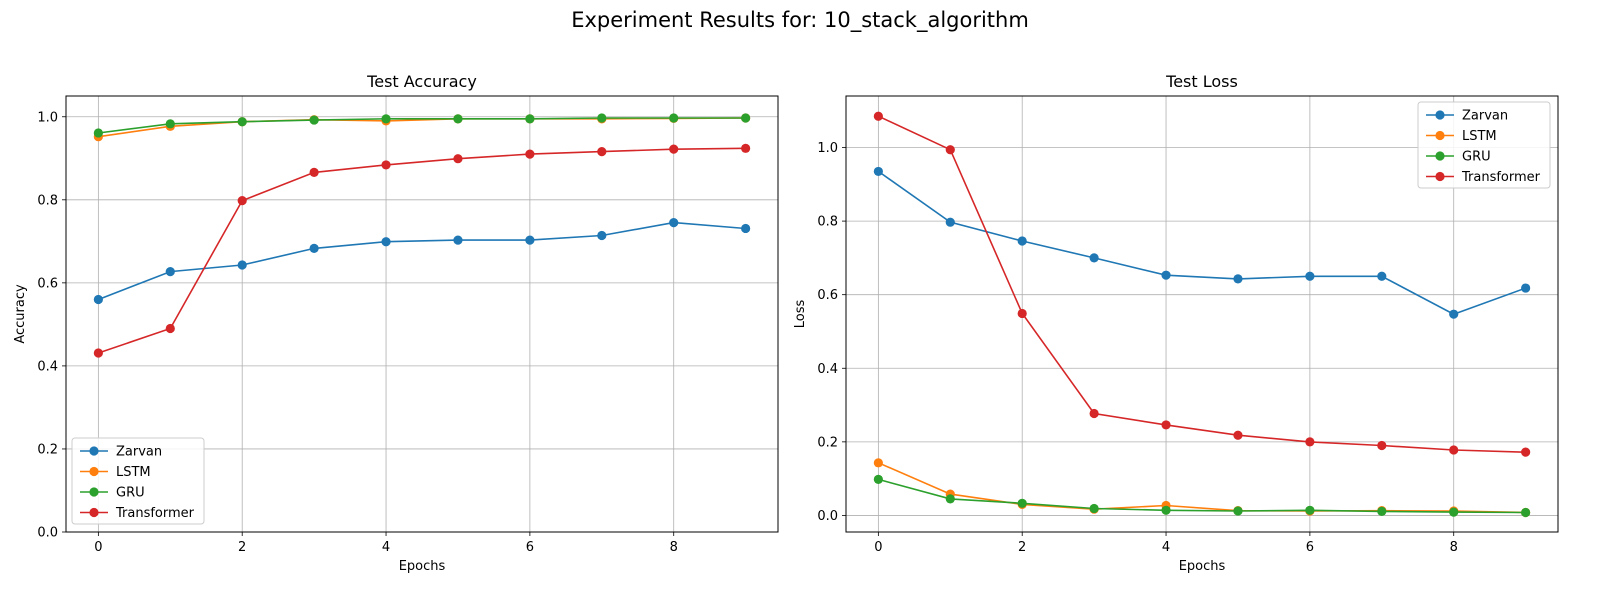 The image size is (1600, 600). I want to click on test-loss-line-gru, so click(1202, 496).